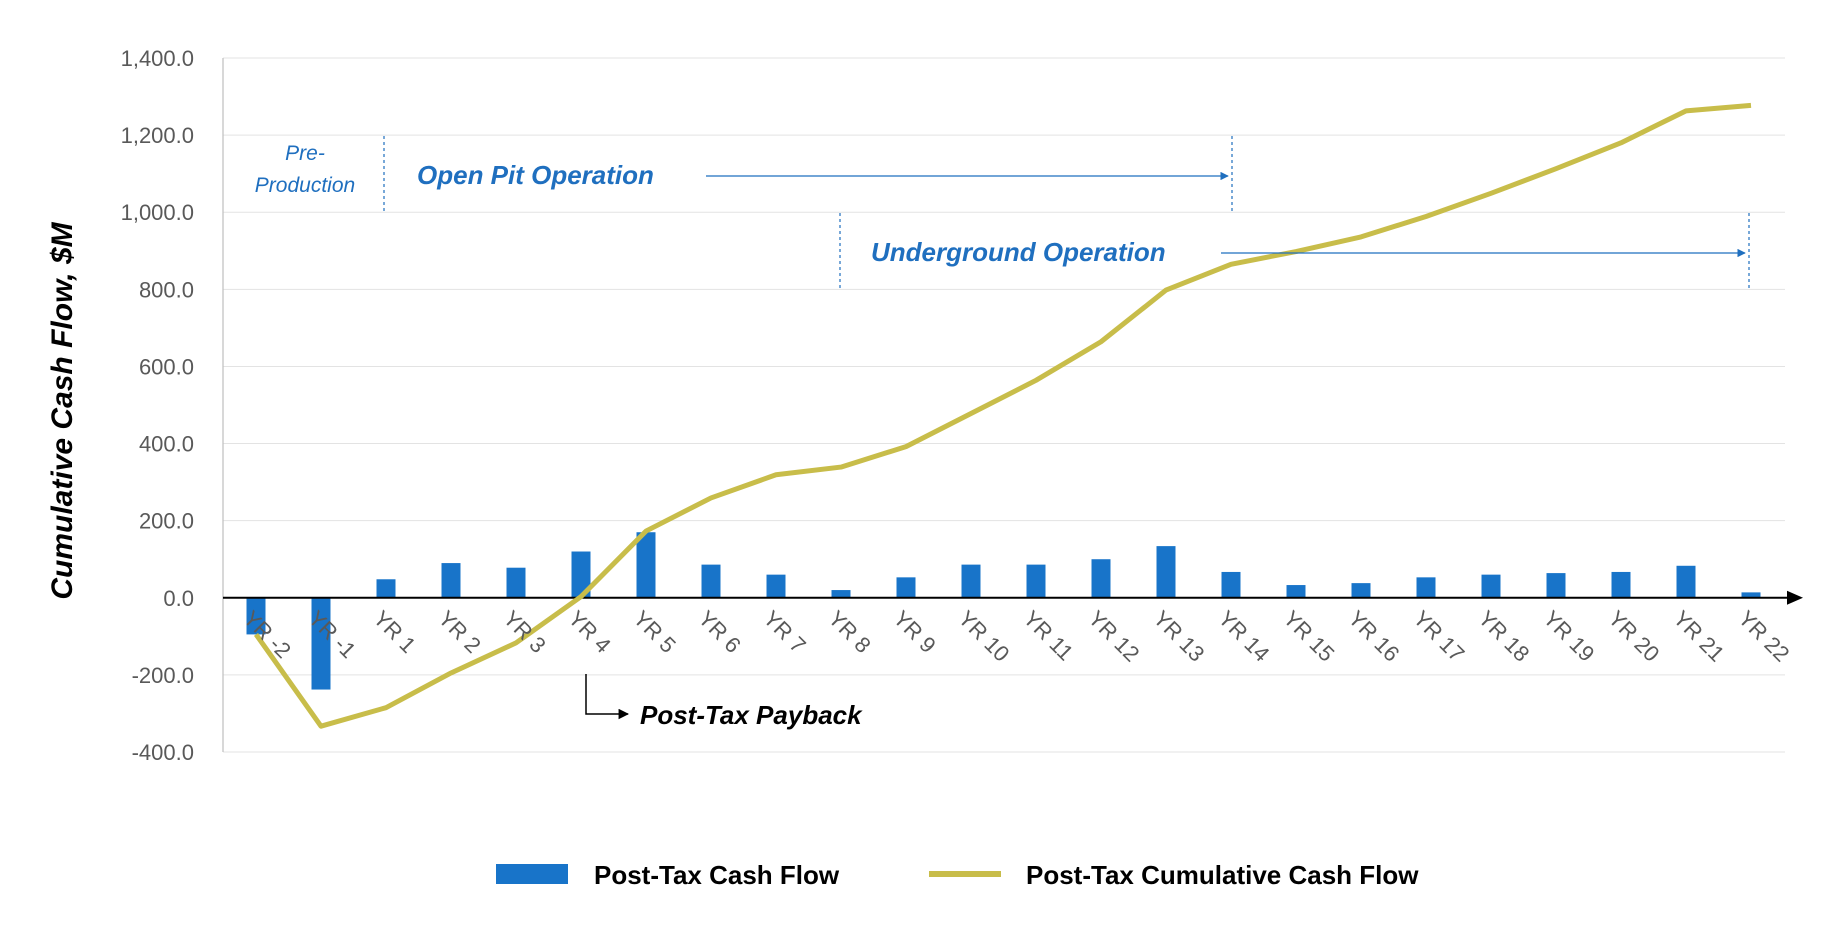 This screenshot has height=936, width=1827. I want to click on x-tick-label: YR 16, so click(1373, 636).